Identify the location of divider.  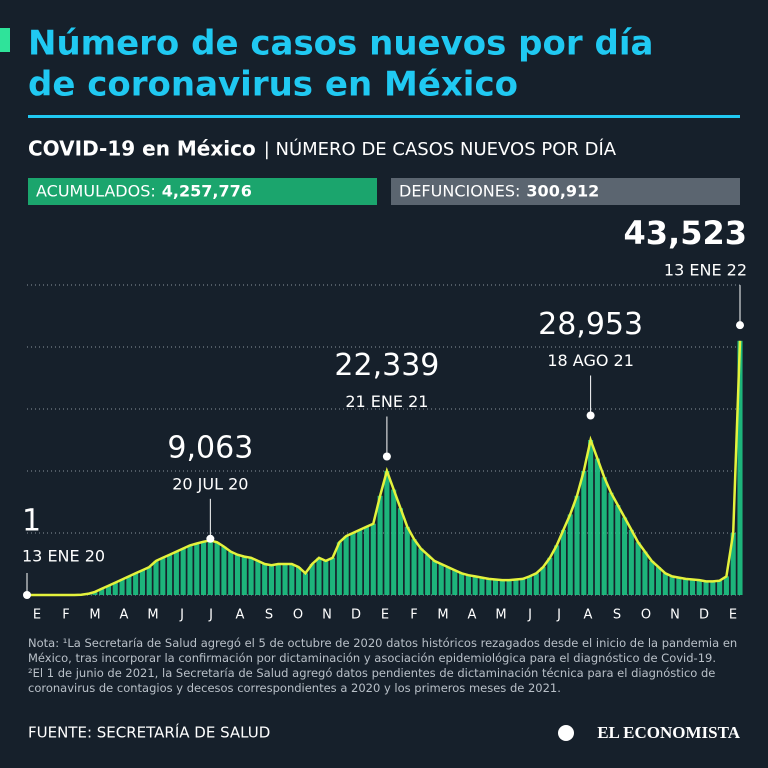
(384, 116).